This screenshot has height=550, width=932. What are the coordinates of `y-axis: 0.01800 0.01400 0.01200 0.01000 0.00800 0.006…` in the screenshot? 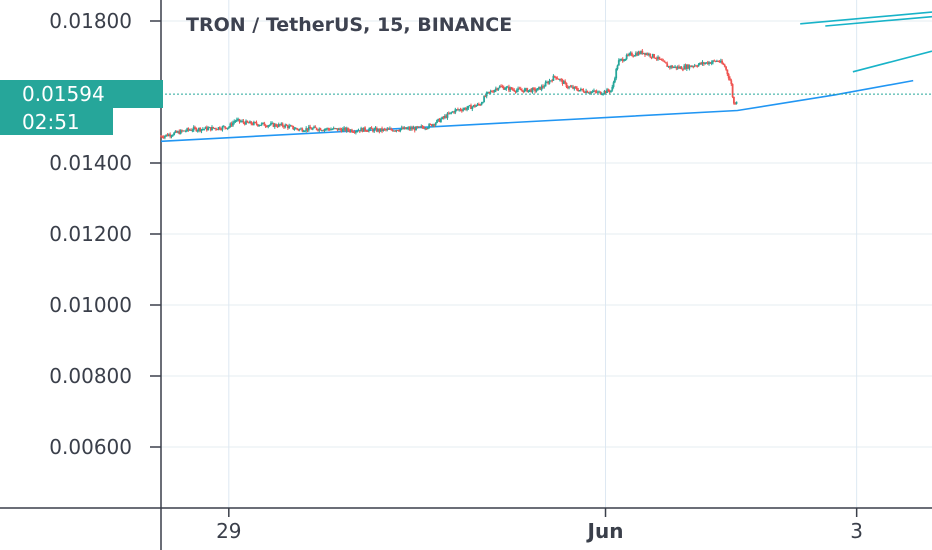 It's located at (105, 275).